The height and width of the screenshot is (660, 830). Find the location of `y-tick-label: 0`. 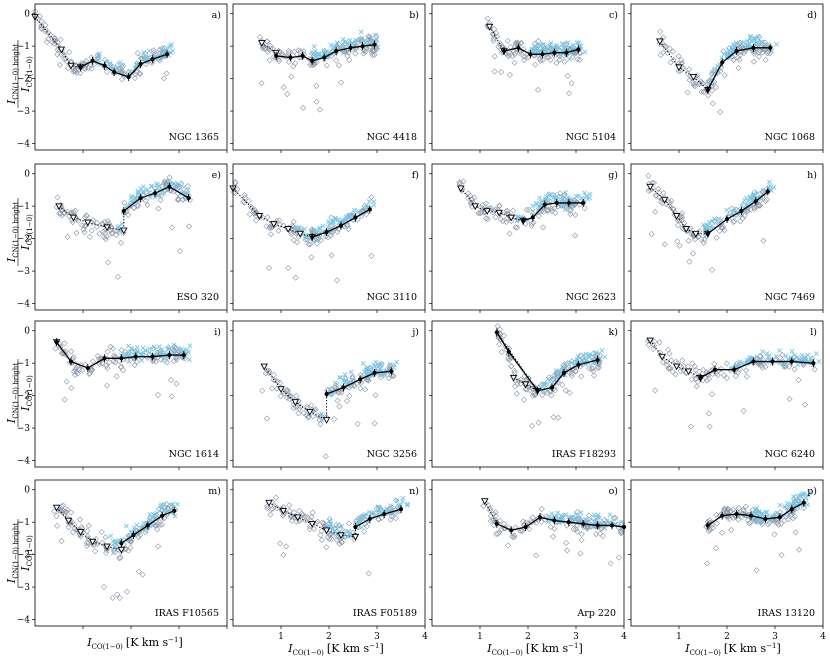

y-tick-label: 0 is located at coordinates (27, 491).